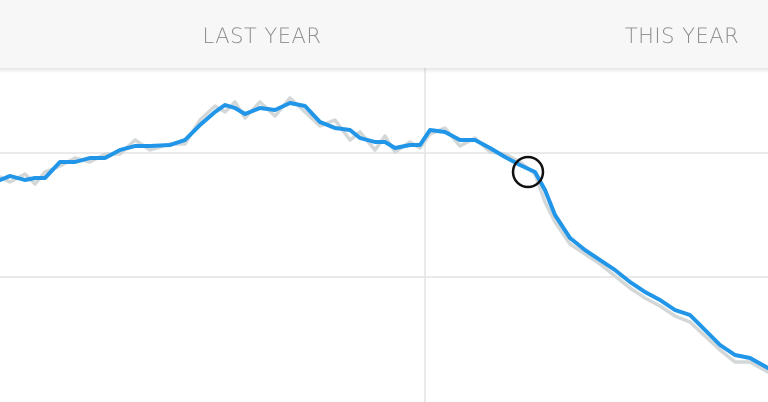  What do you see at coordinates (682, 36) in the screenshot?
I see `tab-this-year: THIS YEAR` at bounding box center [682, 36].